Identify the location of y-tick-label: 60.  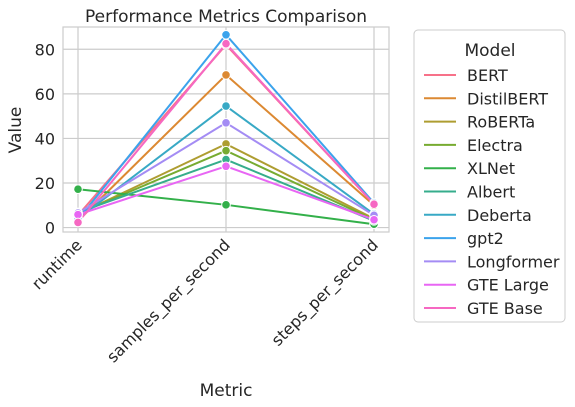
(45, 94).